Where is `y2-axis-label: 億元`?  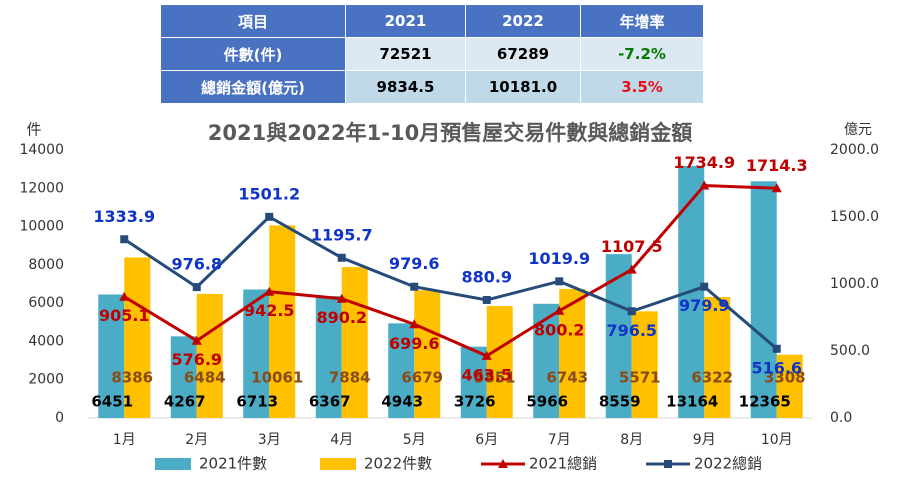
y2-axis-label: 億元 is located at coordinates (858, 130).